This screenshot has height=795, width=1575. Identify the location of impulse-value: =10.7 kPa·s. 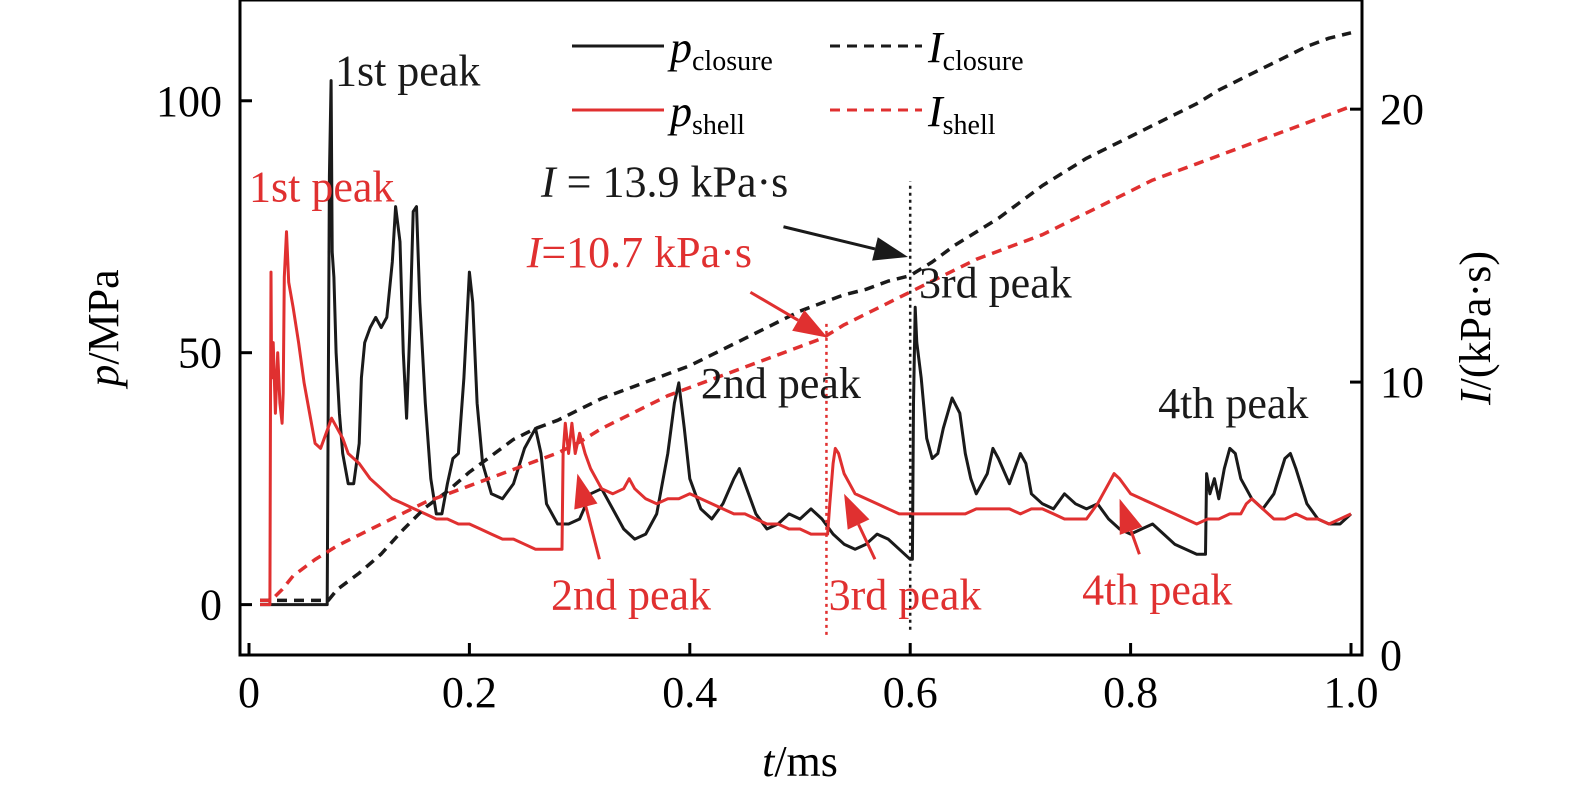
(646, 252).